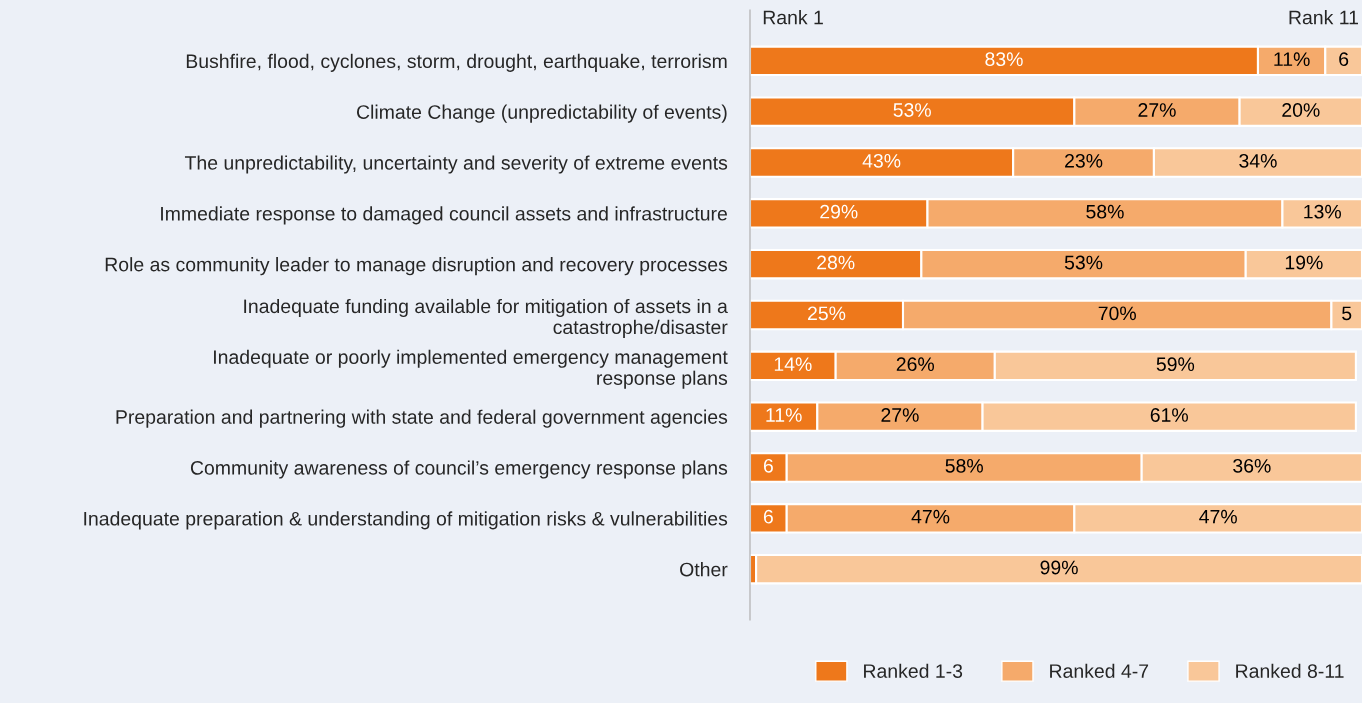  I want to click on data-label: 14%, so click(793, 364).